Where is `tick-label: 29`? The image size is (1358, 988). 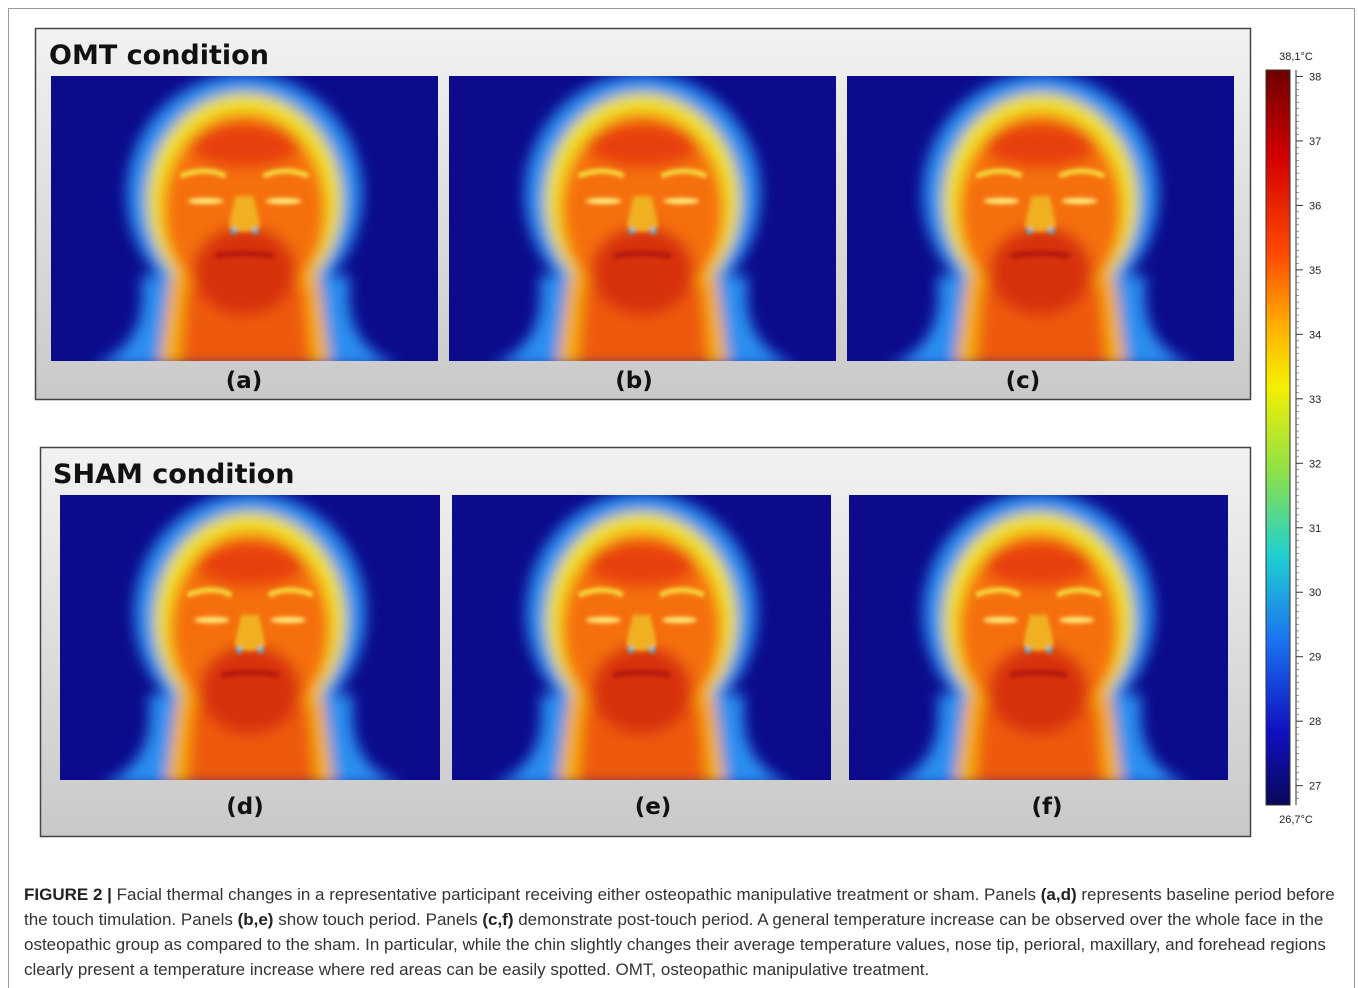
tick-label: 29 is located at coordinates (1315, 658).